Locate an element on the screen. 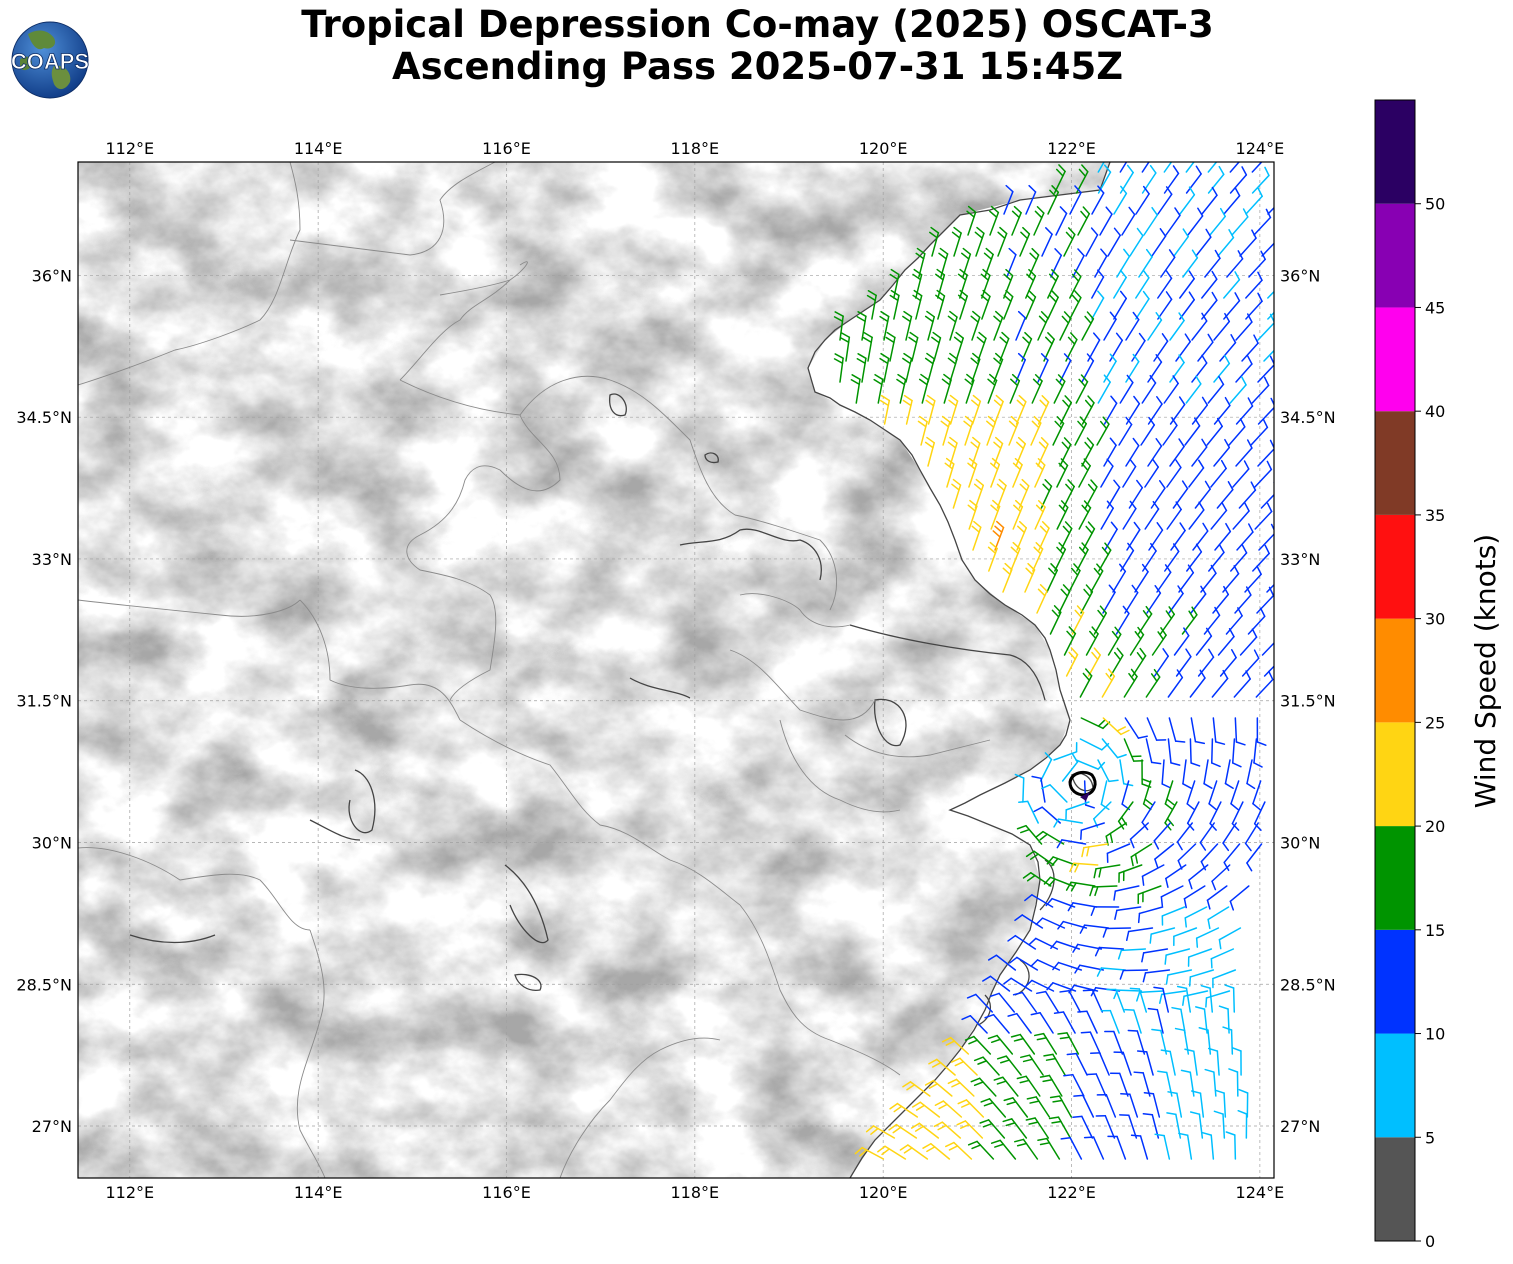 The width and height of the screenshot is (1513, 1264). lat-tick-label-right: 31.5°N is located at coordinates (1308, 701).